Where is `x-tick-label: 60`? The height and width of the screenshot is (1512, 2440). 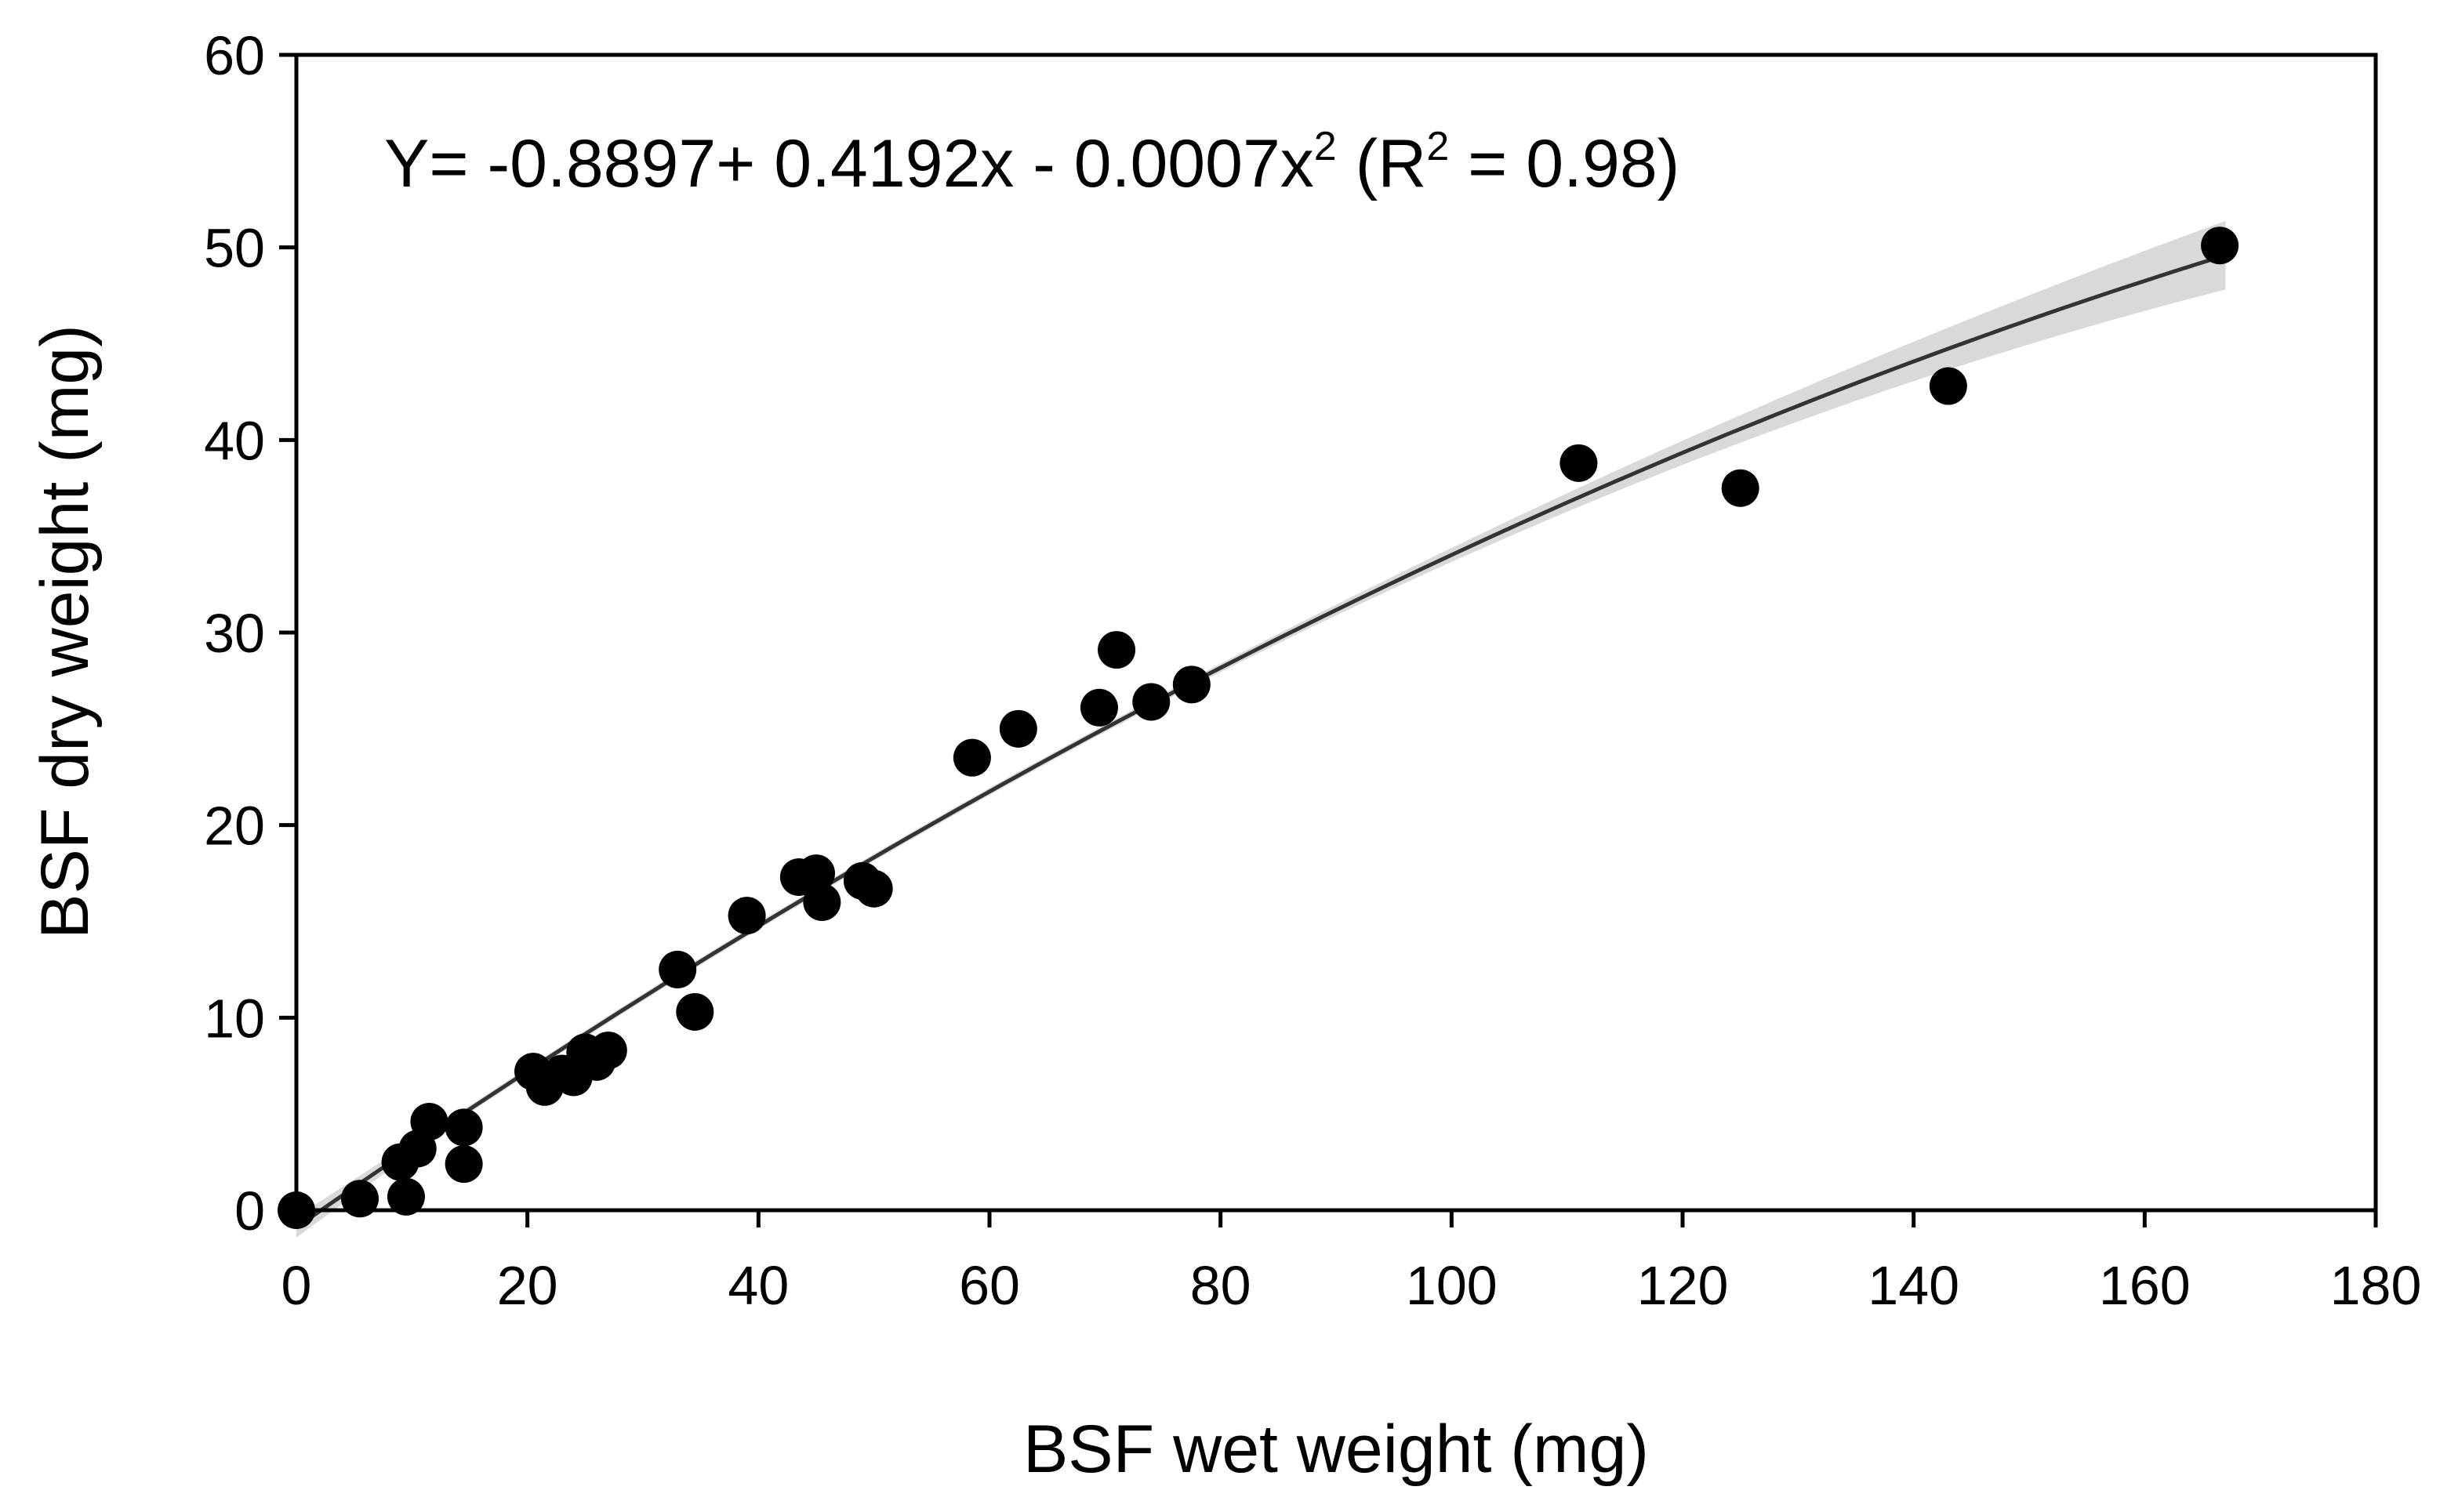 x-tick-label: 60 is located at coordinates (989, 1285).